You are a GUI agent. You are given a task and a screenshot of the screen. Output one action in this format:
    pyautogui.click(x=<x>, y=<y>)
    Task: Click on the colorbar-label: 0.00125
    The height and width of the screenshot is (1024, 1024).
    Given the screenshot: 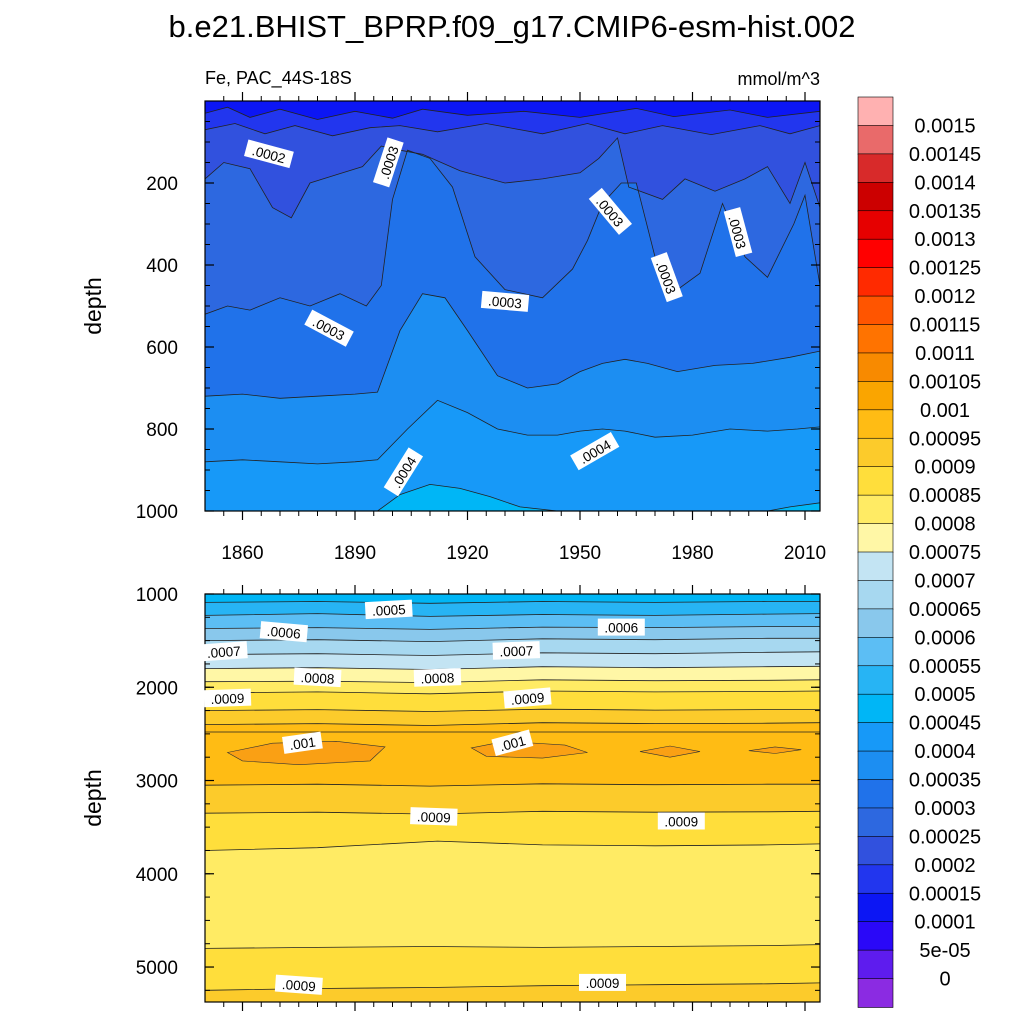 What is the action you would take?
    pyautogui.click(x=945, y=269)
    